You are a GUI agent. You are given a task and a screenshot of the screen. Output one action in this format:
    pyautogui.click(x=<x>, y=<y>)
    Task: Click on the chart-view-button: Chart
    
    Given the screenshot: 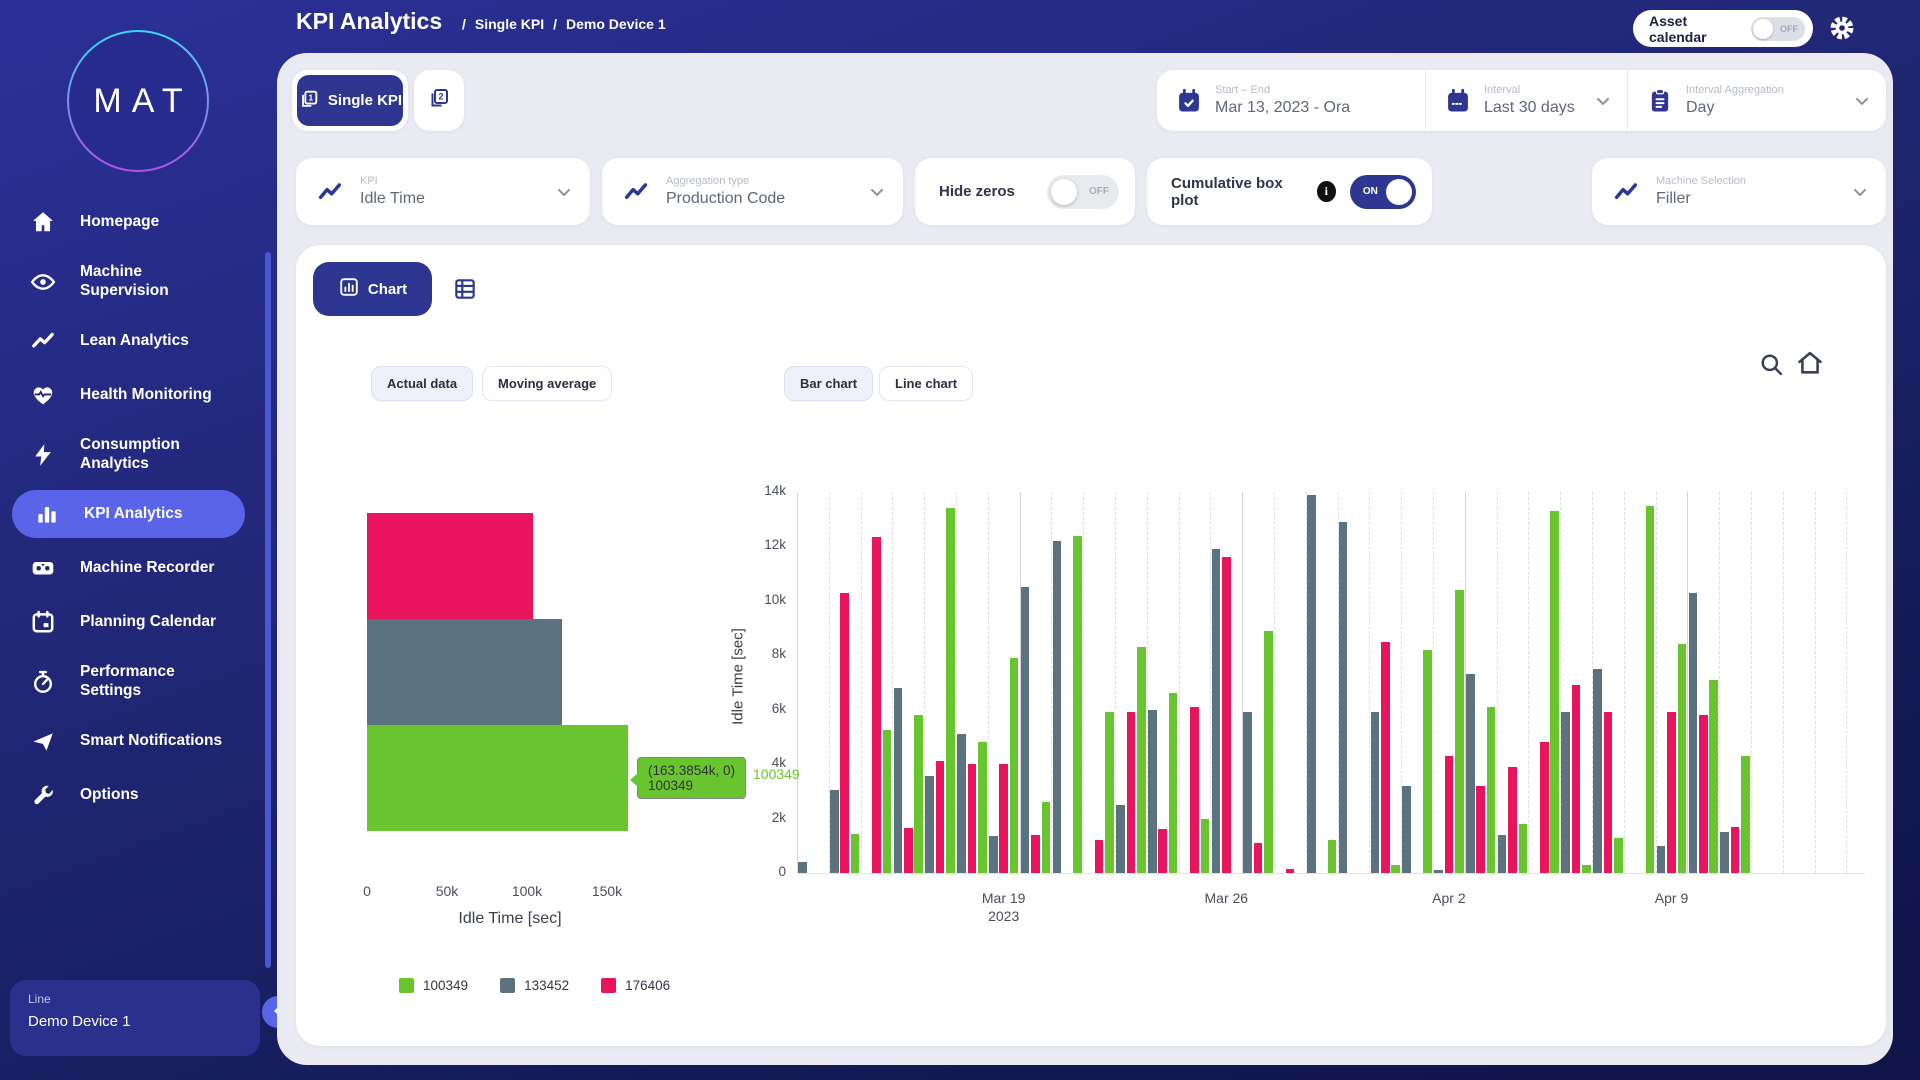 What is the action you would take?
    pyautogui.click(x=372, y=289)
    